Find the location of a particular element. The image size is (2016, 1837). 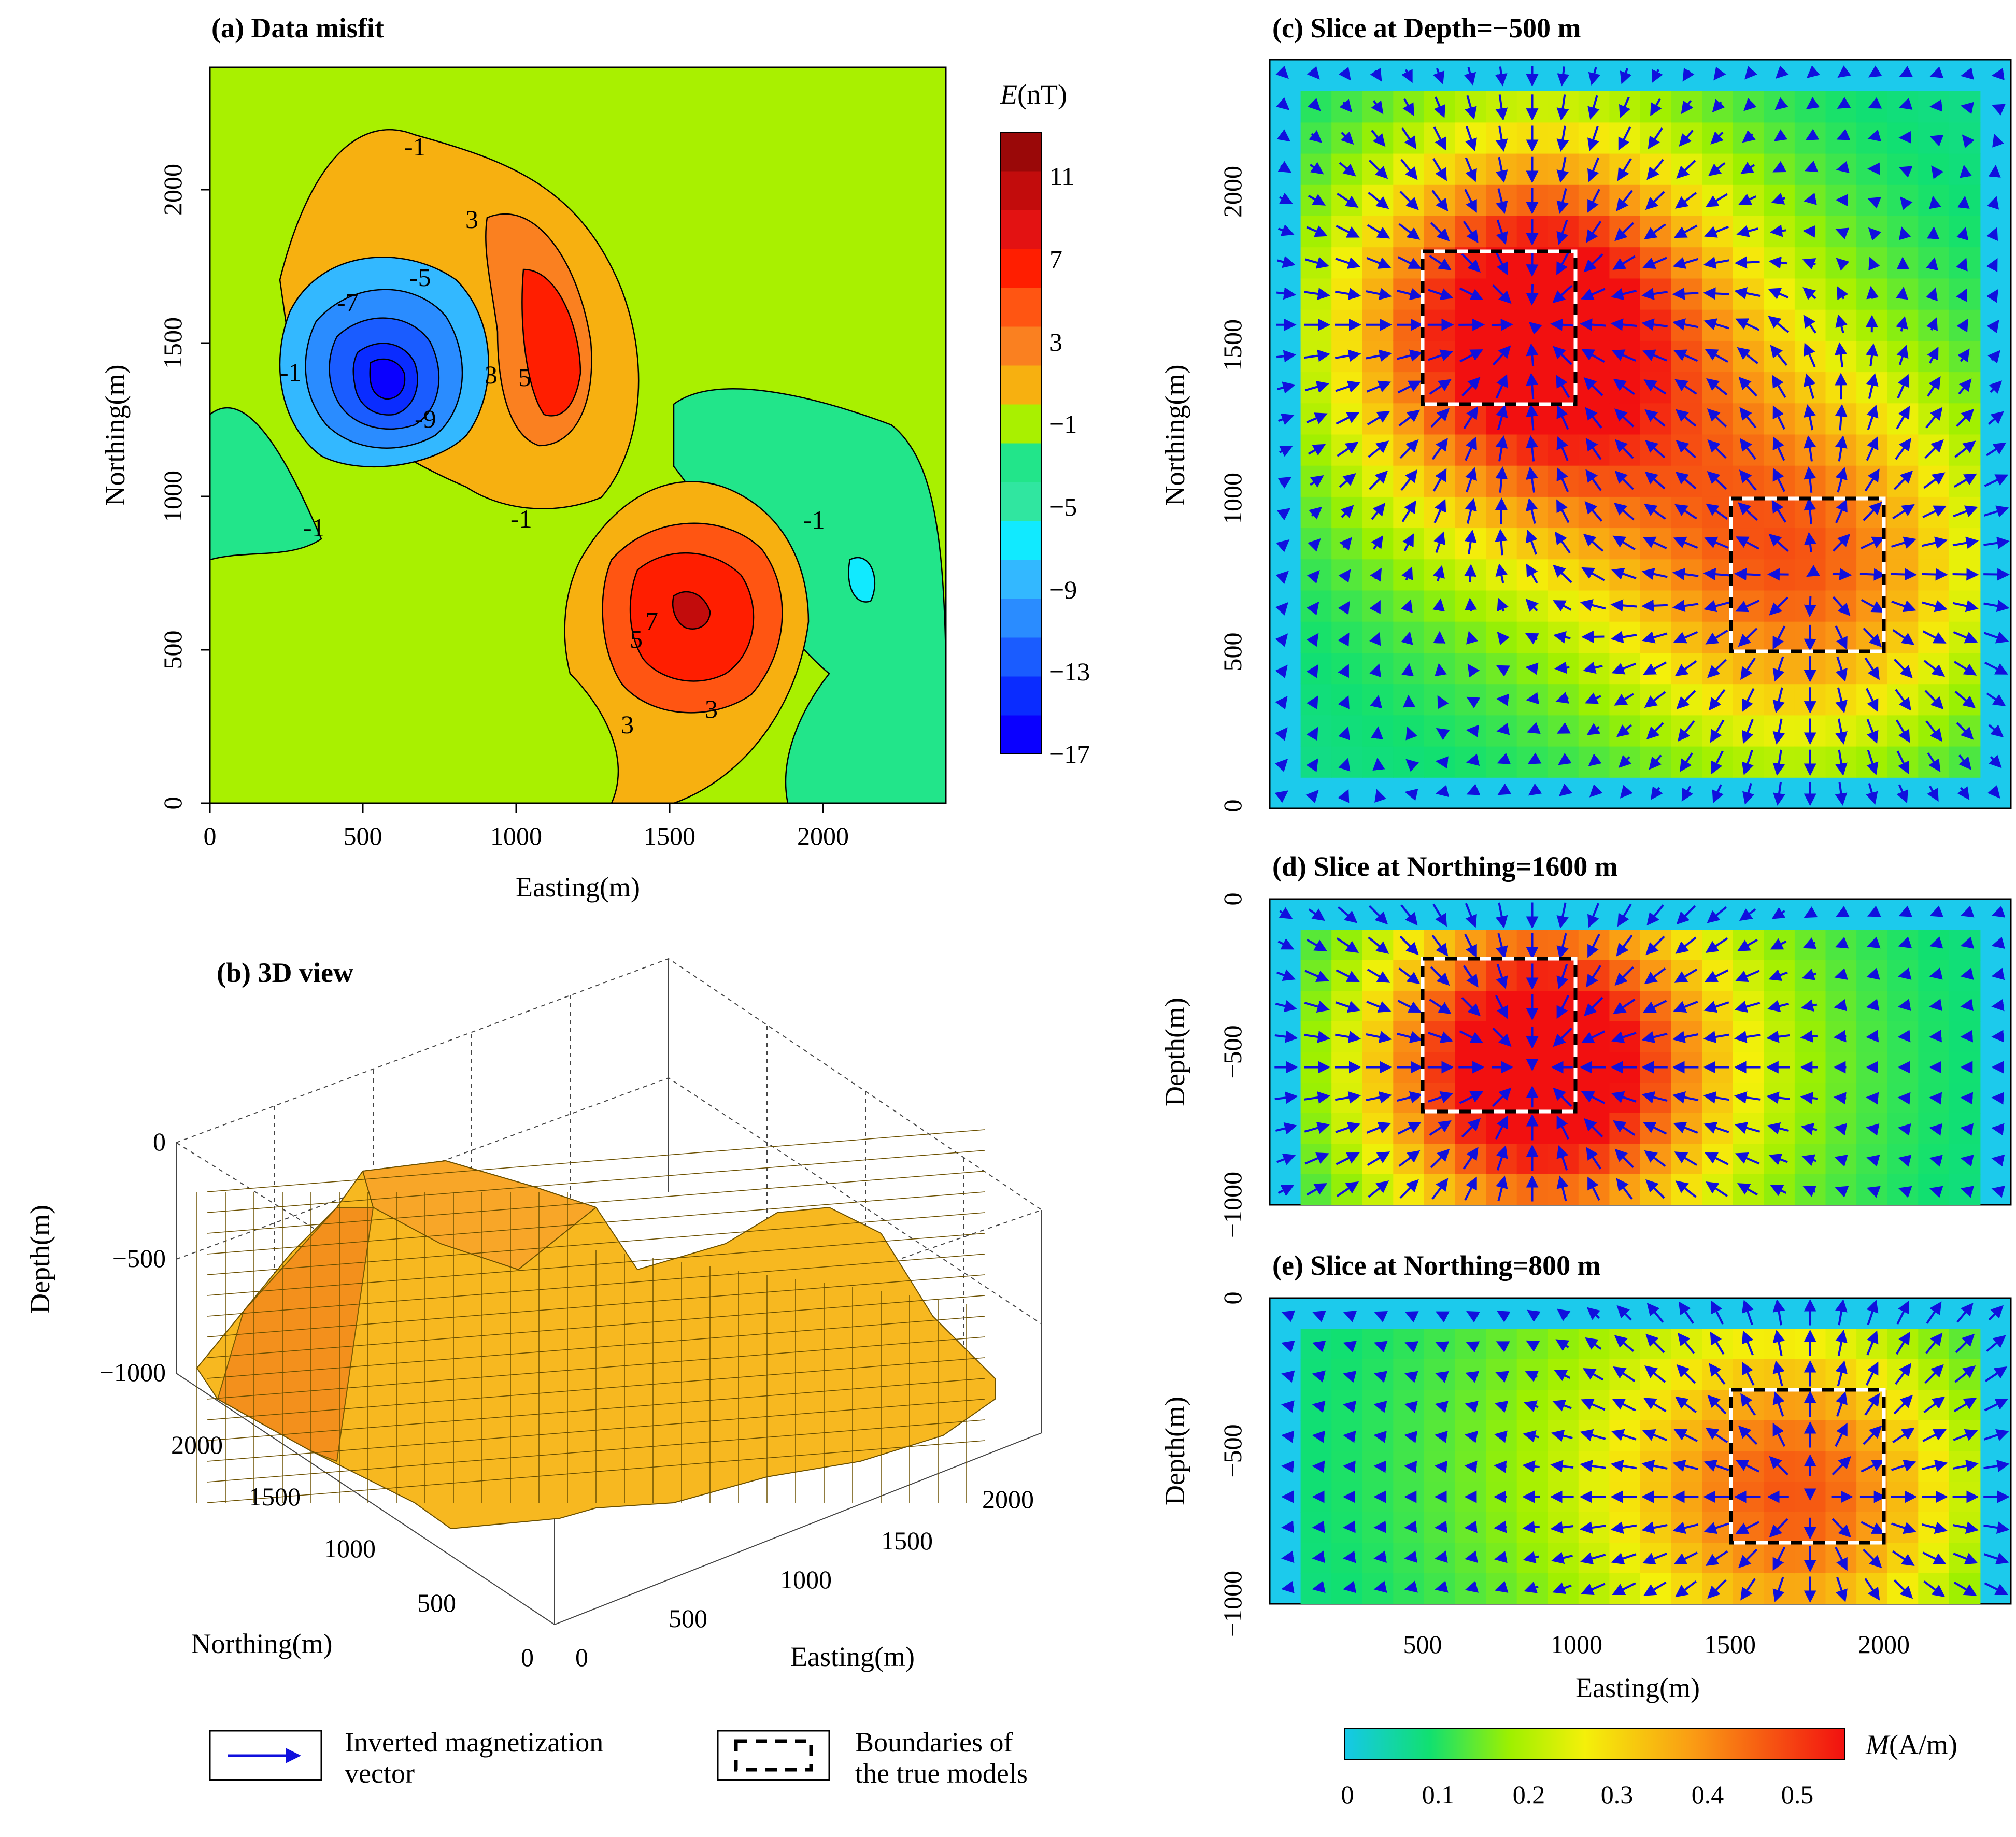

colorbar-m-label: M(A/m) is located at coordinates (1911, 1744).